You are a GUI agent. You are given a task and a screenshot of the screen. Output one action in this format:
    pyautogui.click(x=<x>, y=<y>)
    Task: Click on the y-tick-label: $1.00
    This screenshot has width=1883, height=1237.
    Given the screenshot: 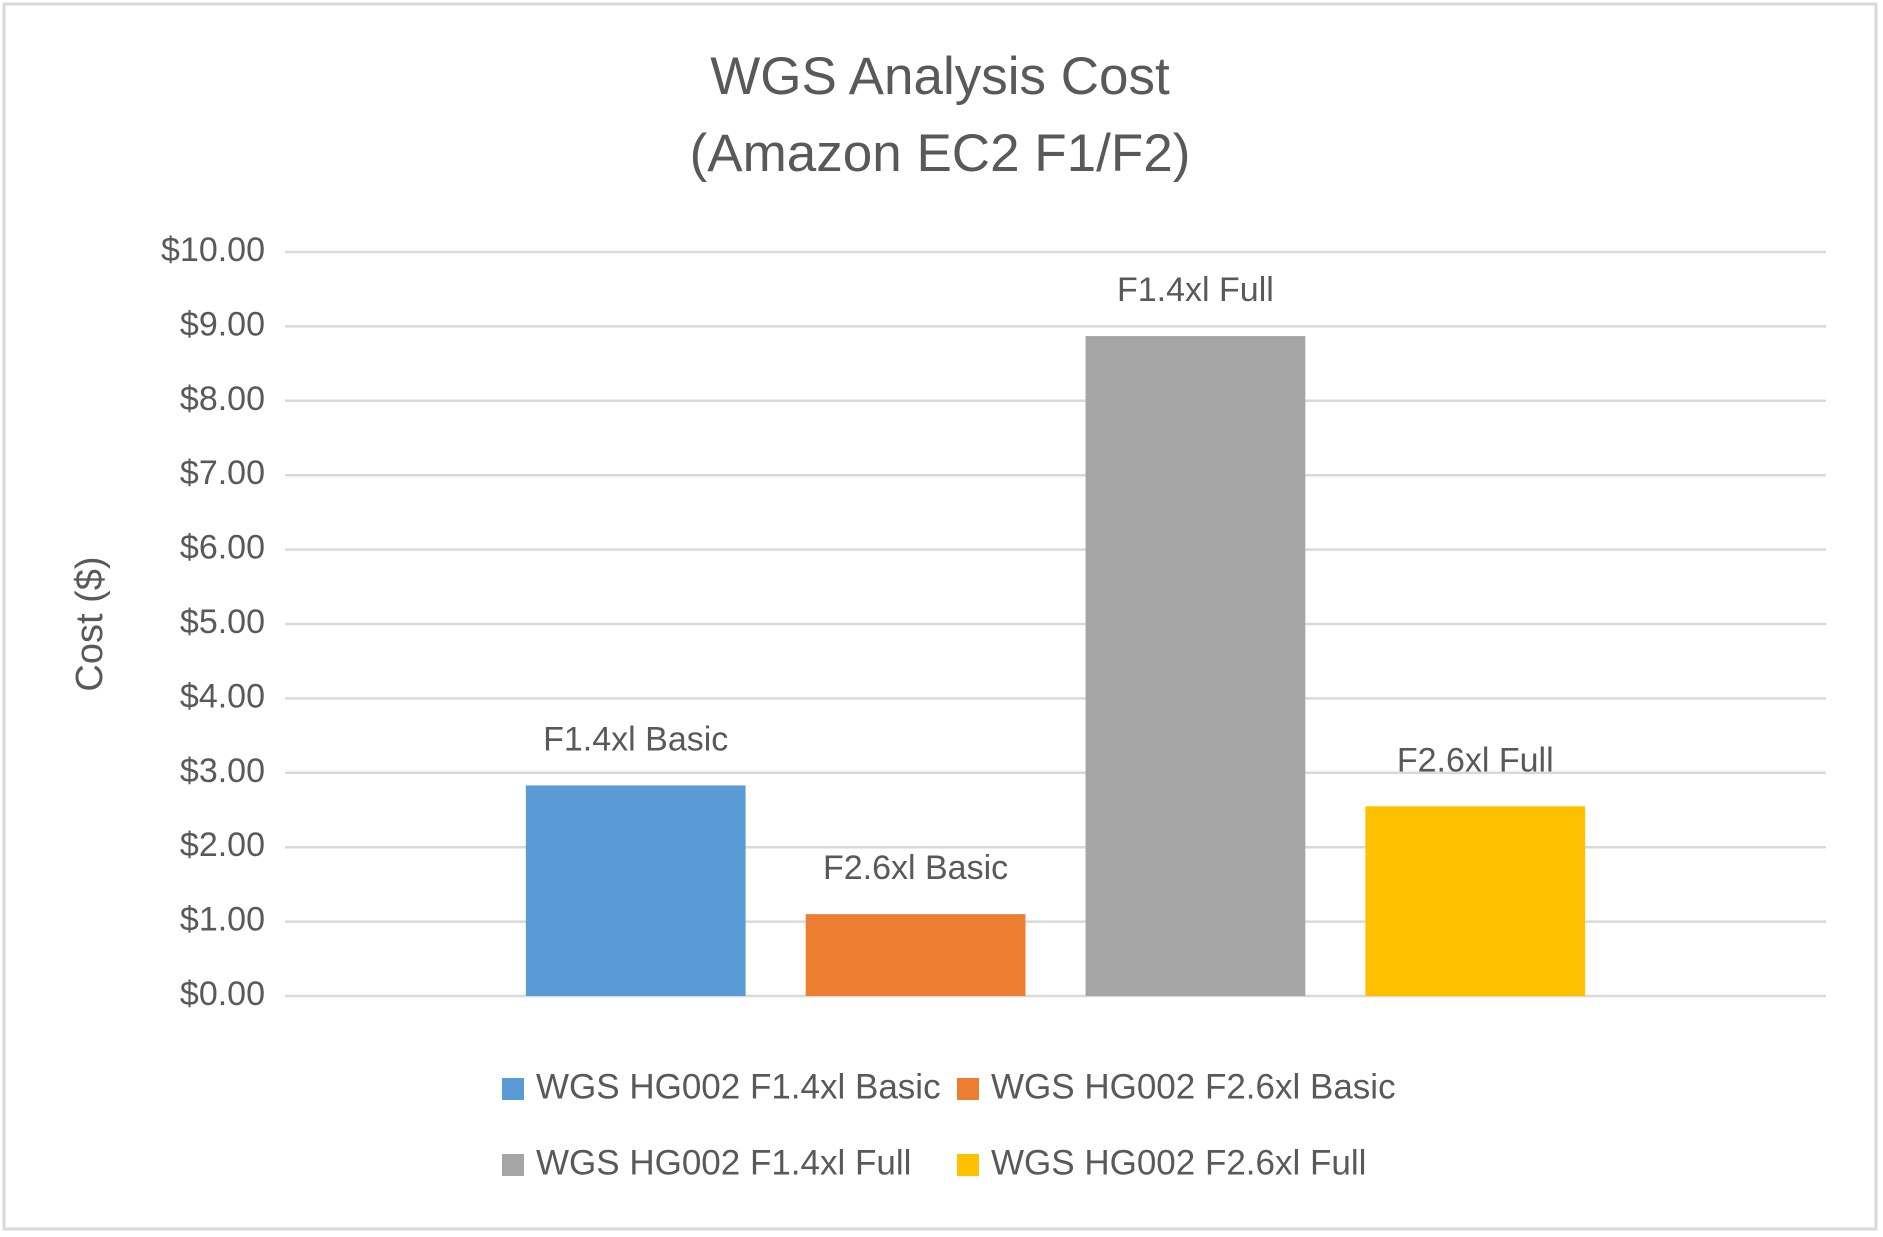 What is the action you would take?
    pyautogui.click(x=222, y=920)
    